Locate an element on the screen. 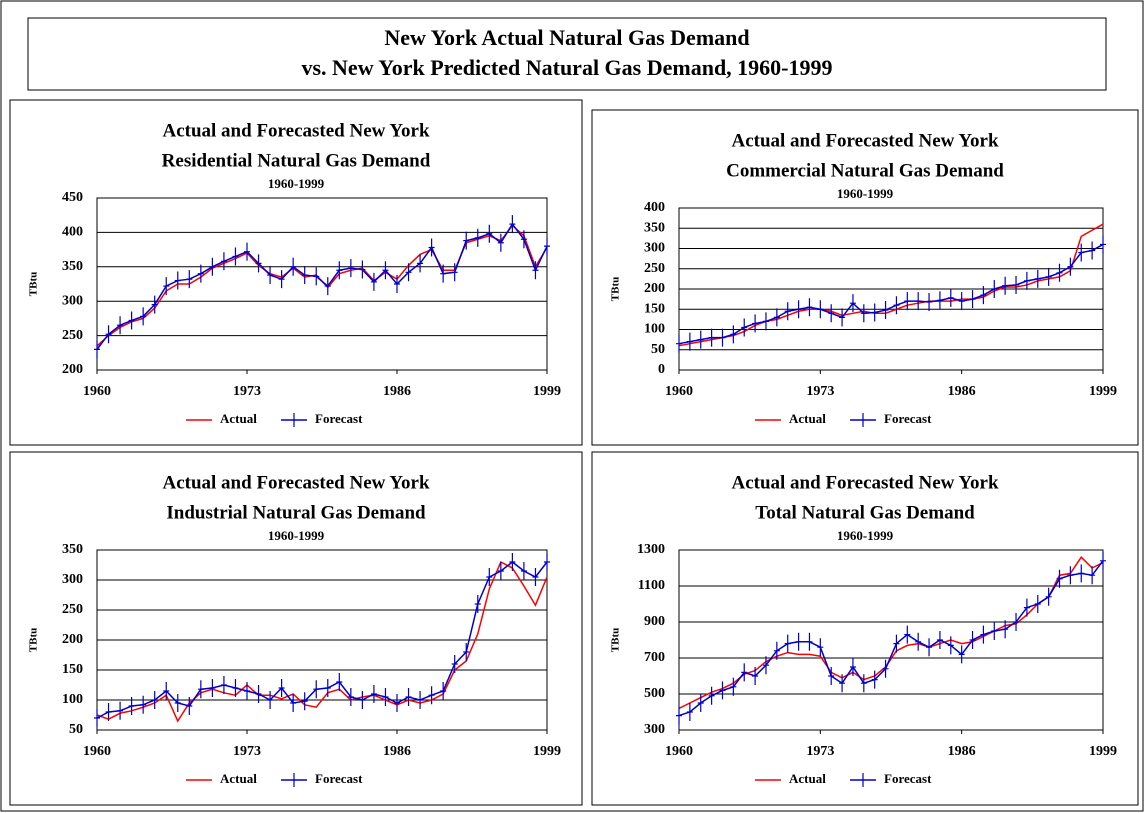 The image size is (1145, 813). y-tick-label: 400 is located at coordinates (72, 232).